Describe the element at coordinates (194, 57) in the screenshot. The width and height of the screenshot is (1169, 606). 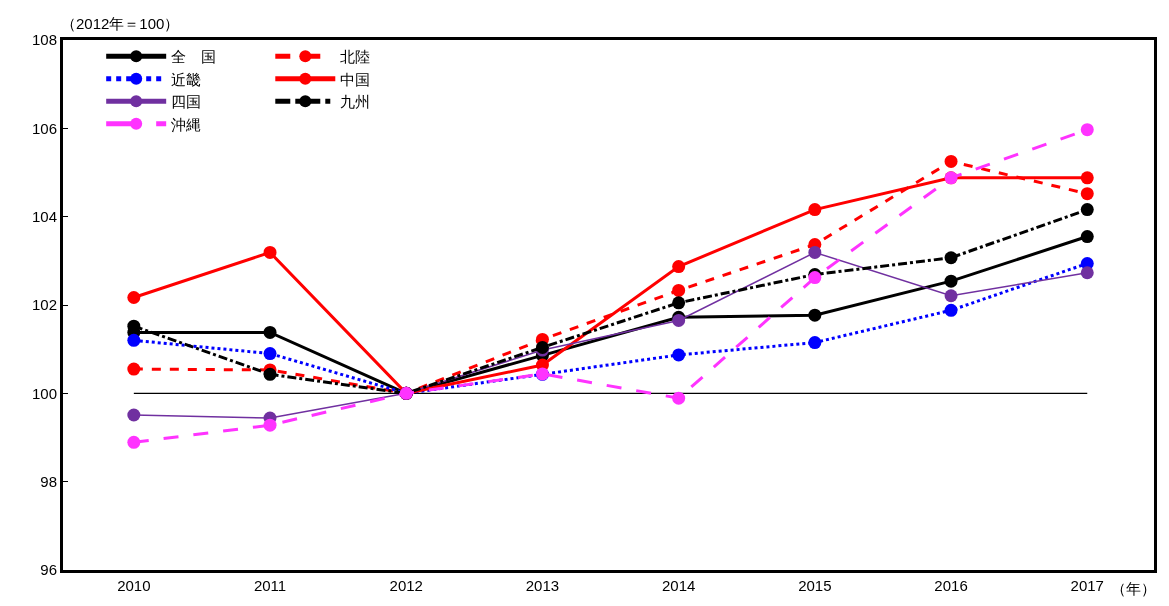
I see `legend-label: 全 国` at that location.